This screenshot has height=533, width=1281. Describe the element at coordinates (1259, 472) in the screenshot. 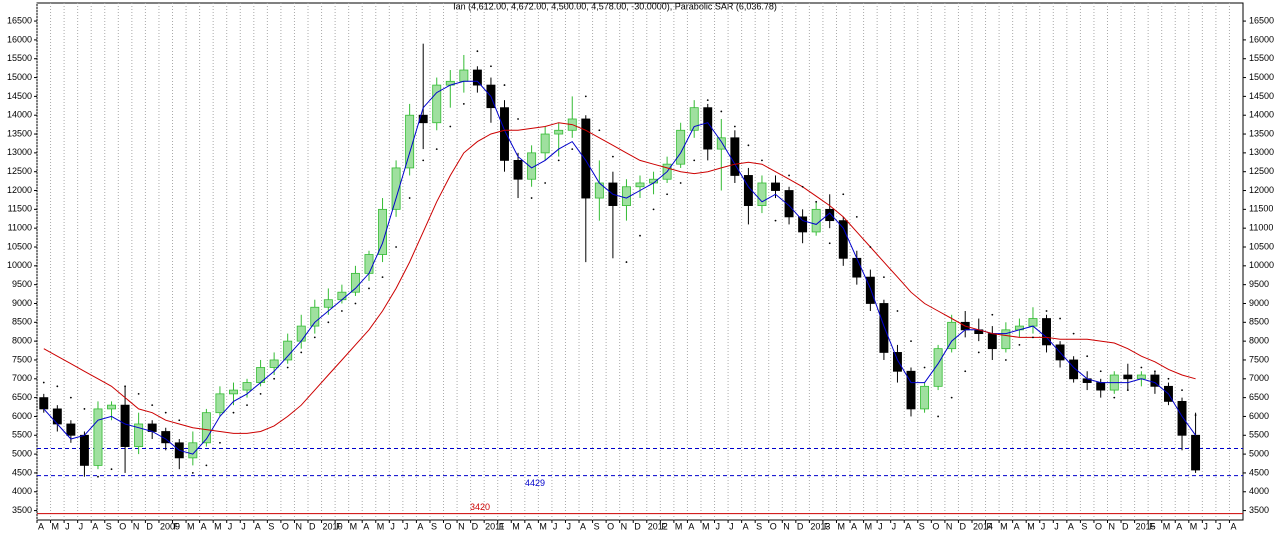

I see `y-tick-label: 4500` at that location.